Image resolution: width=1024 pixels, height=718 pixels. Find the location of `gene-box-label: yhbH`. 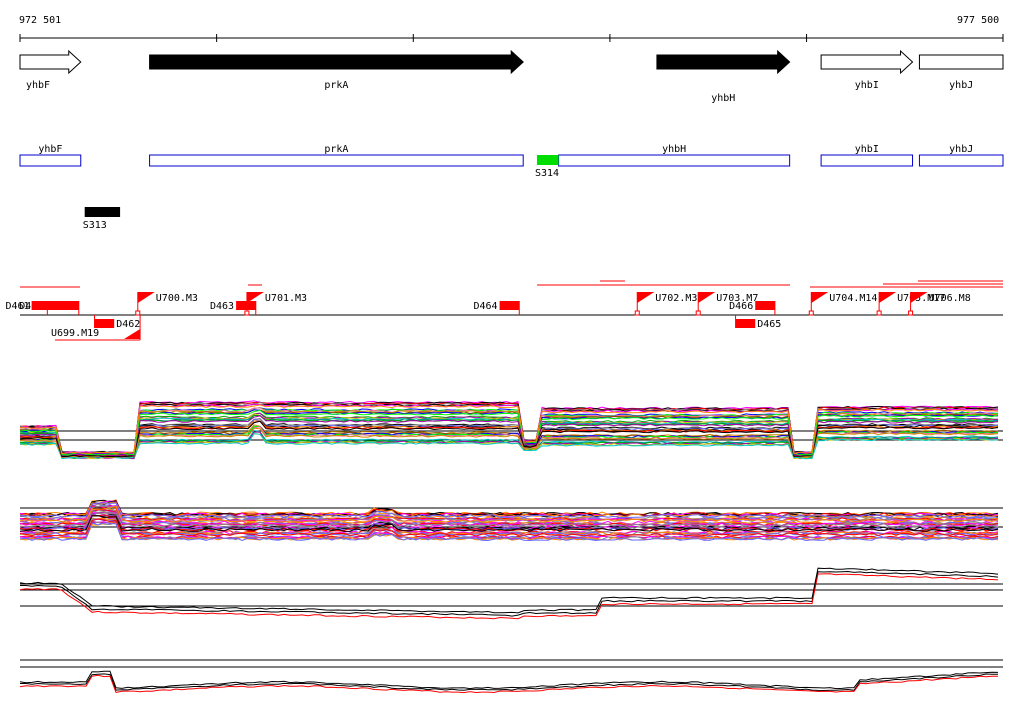

gene-box-label: yhbH is located at coordinates (674, 149).